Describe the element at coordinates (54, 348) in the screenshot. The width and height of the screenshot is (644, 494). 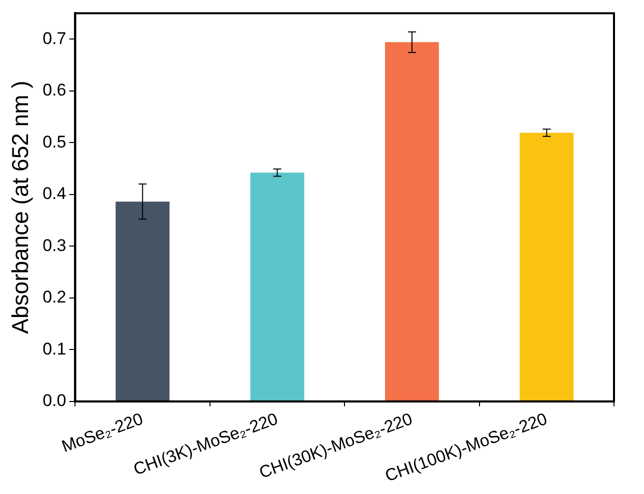
I see `y-tick-label: 0.1` at that location.